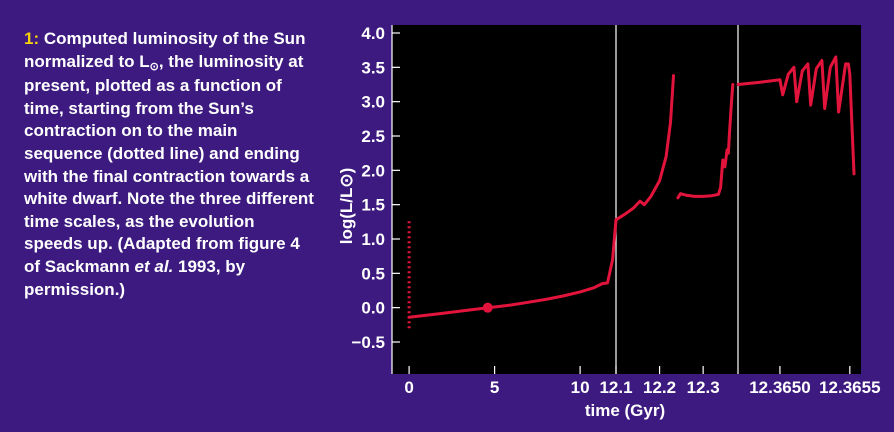 The image size is (894, 432). I want to click on y-axis-ticks: 4.0 3.5 3.0 2.5 2.0 1.5 1.0 0.5 0.0 −0.5, so click(375, 188).